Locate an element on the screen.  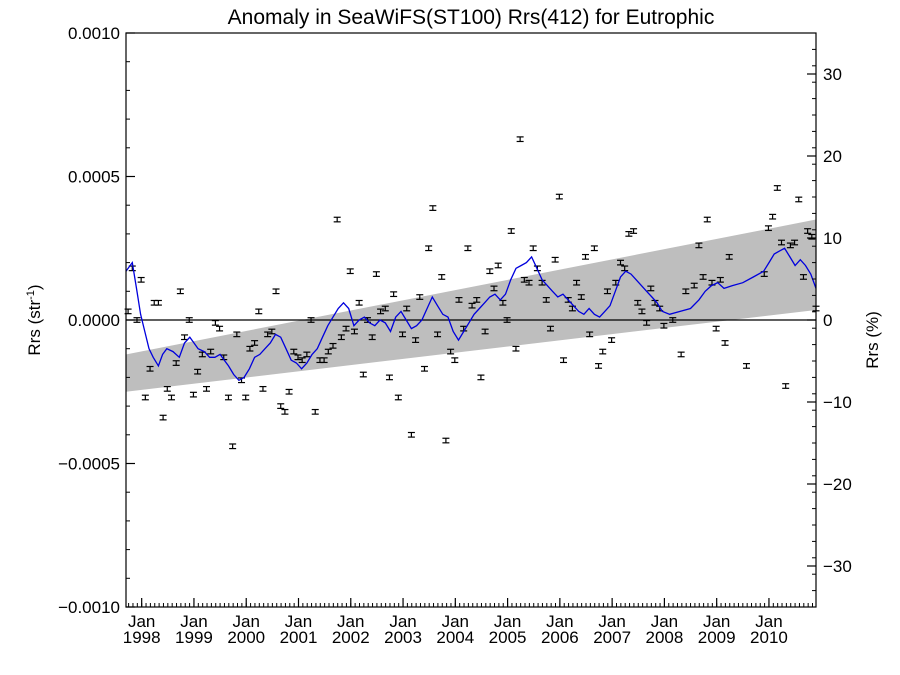
y2-tick-label: 10 is located at coordinates (832, 238).